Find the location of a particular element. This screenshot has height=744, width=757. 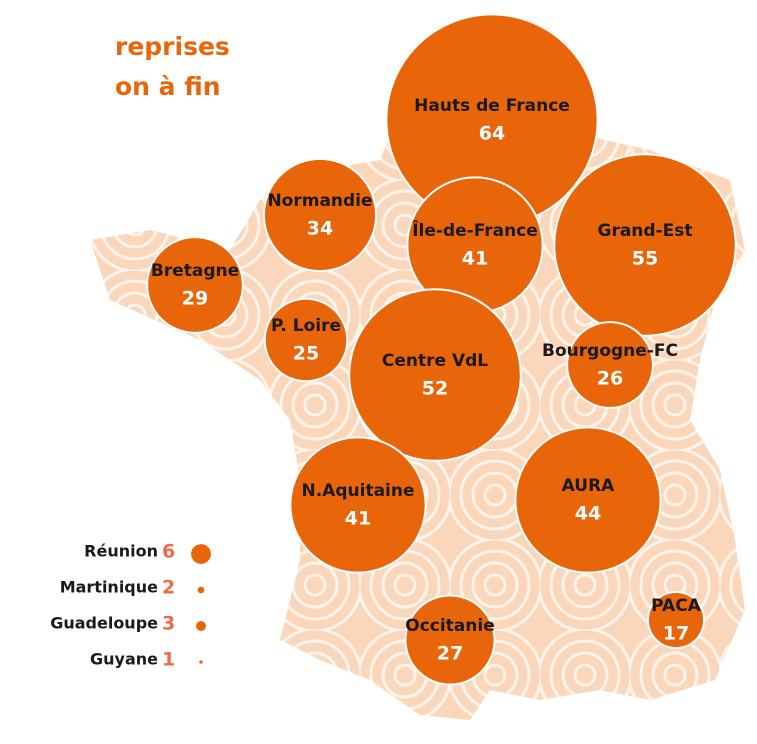

region-name: Bretagne is located at coordinates (195, 271).